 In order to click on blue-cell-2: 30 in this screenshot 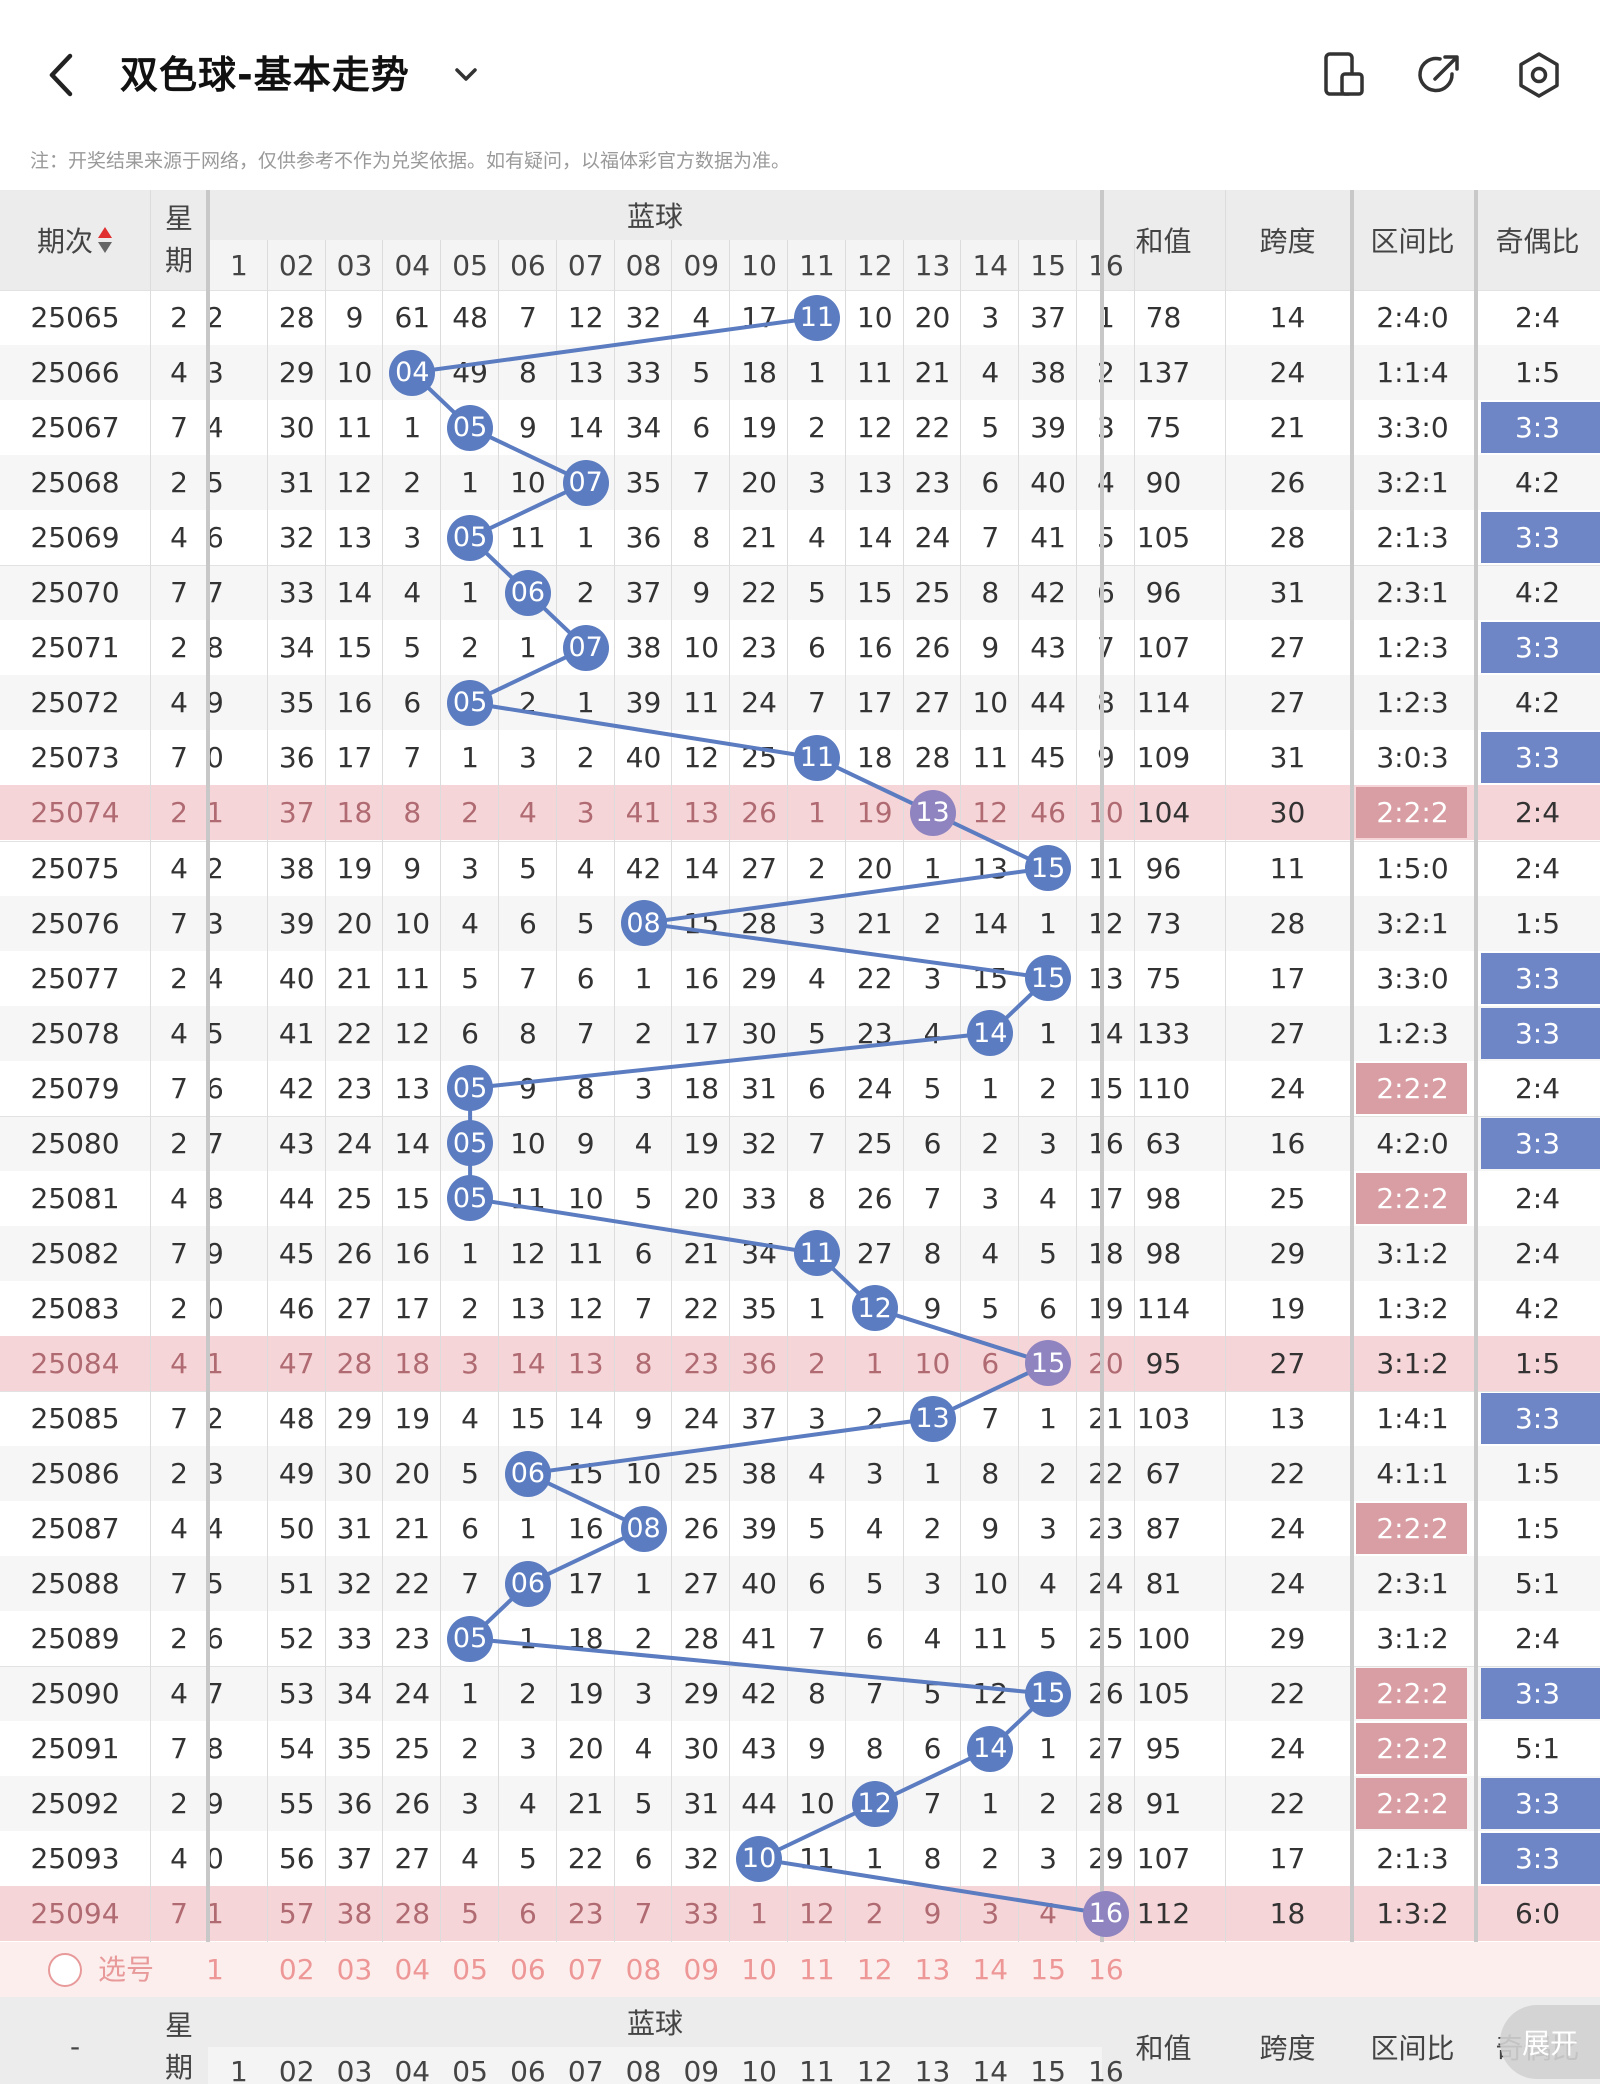, I will do `click(296, 428)`.